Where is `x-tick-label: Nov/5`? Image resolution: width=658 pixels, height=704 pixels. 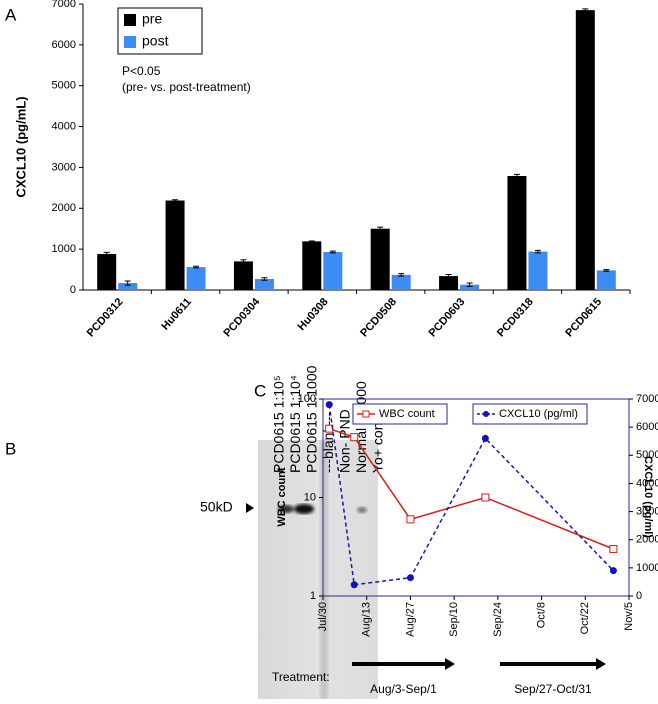
x-tick-label: Nov/5 is located at coordinates (629, 616).